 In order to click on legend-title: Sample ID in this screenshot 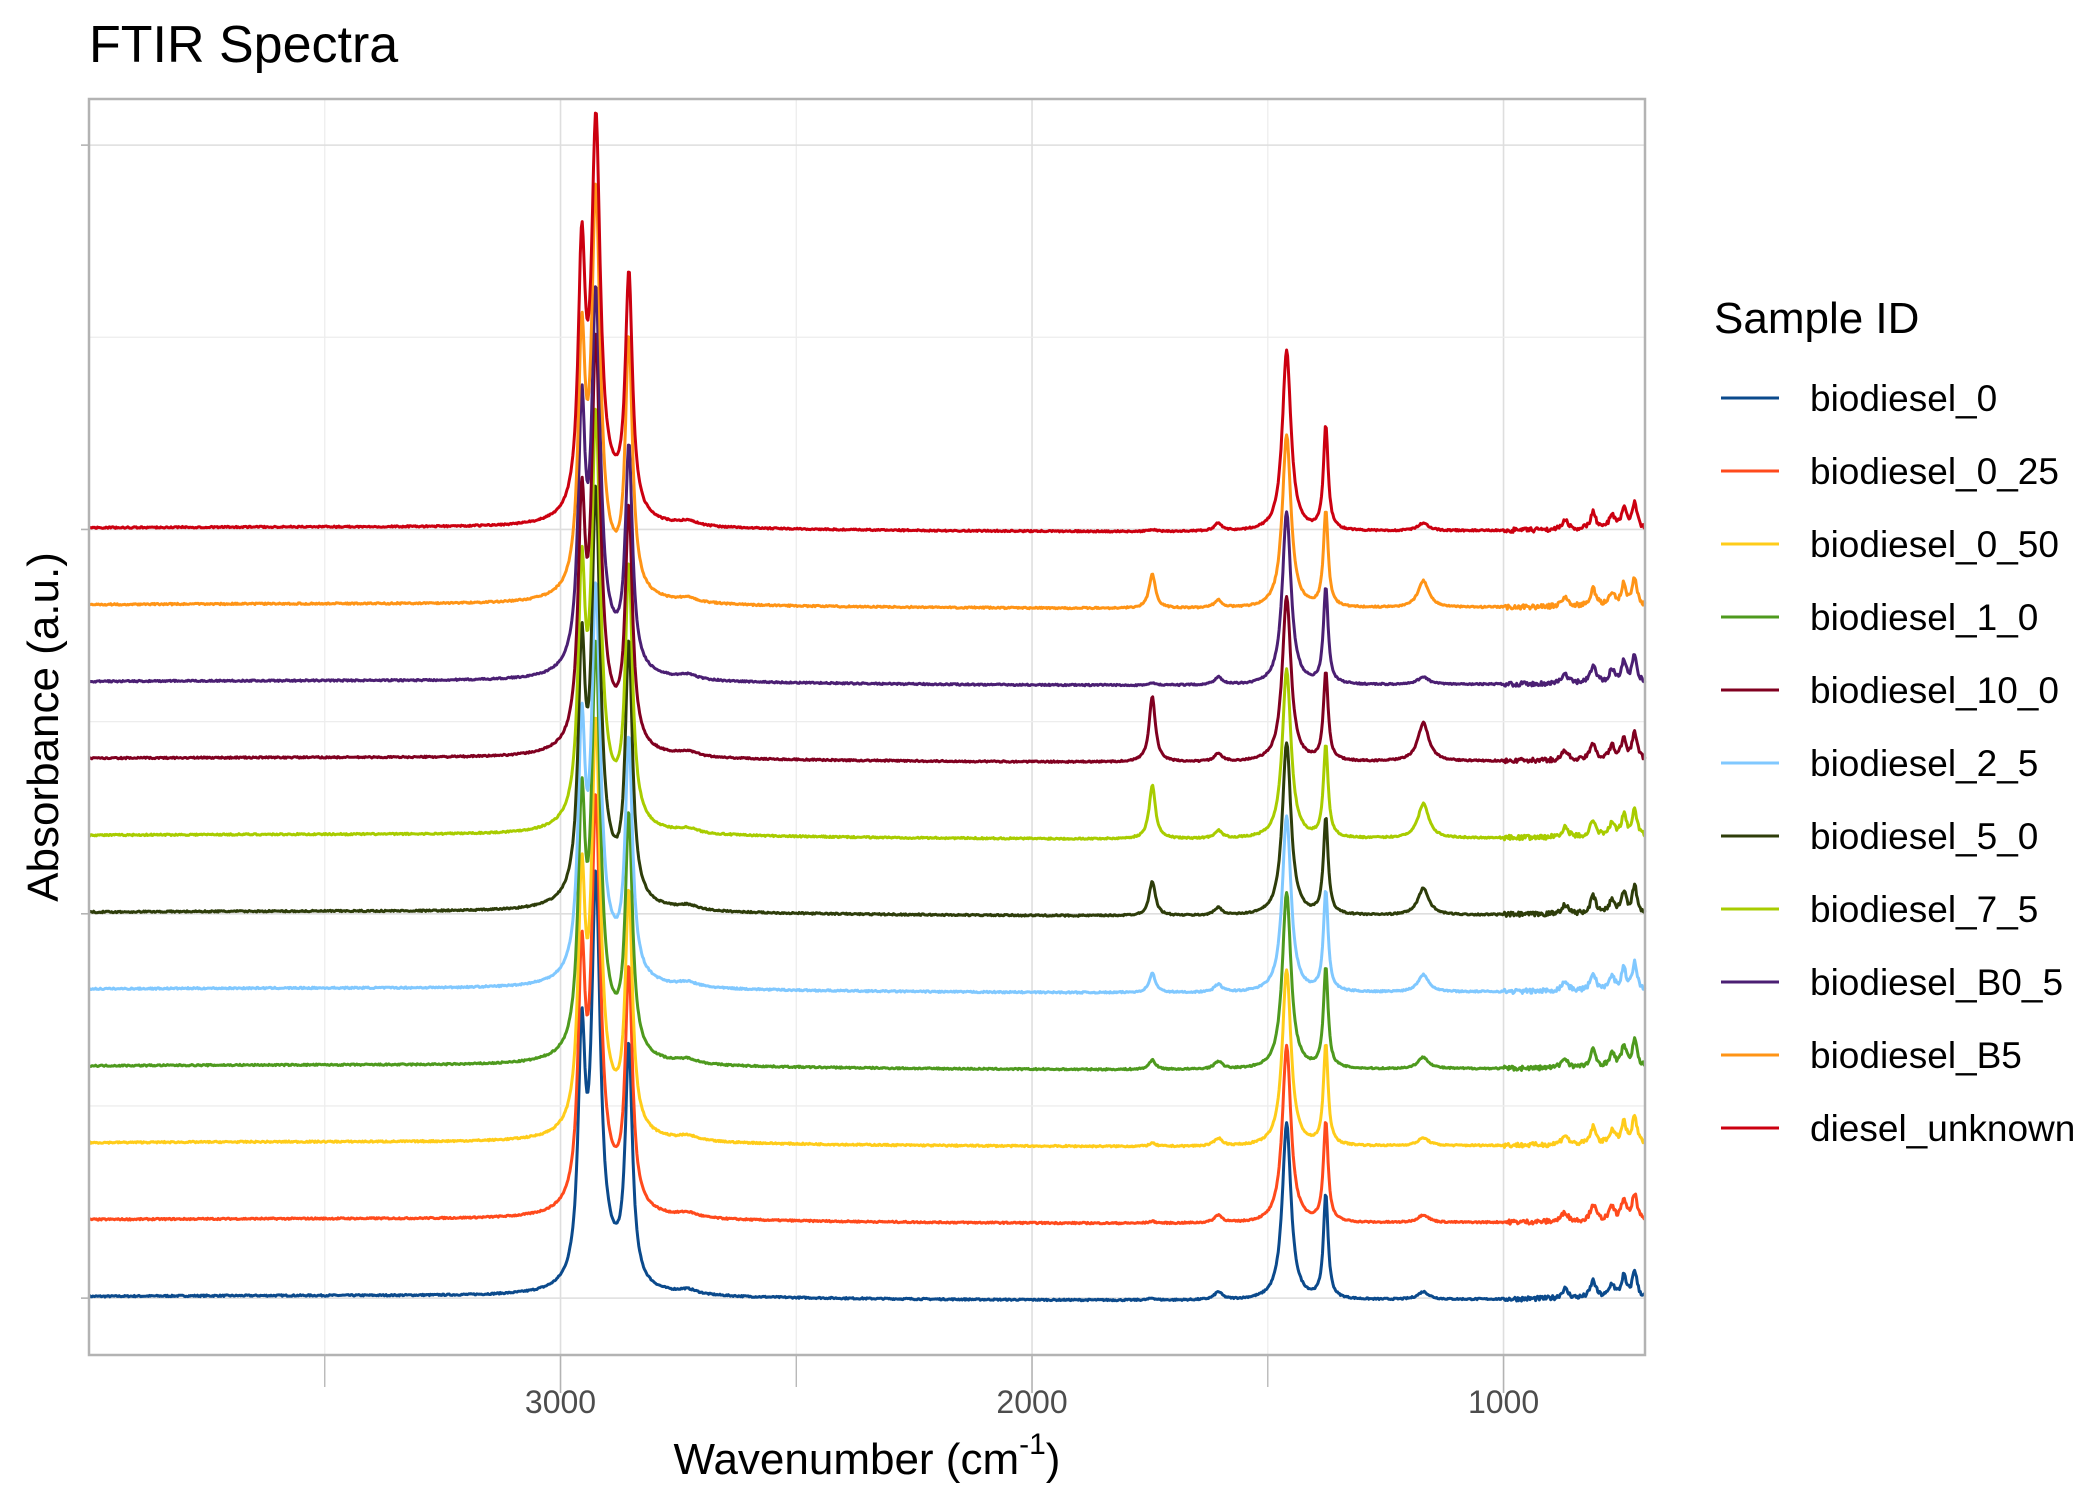, I will do `click(1816, 318)`.